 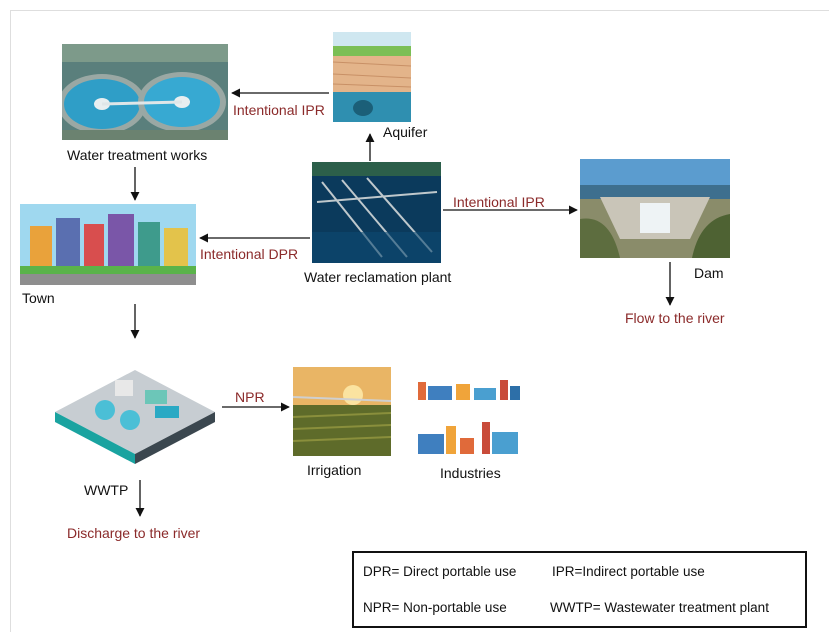 I want to click on irrigation-image, so click(x=342, y=411).